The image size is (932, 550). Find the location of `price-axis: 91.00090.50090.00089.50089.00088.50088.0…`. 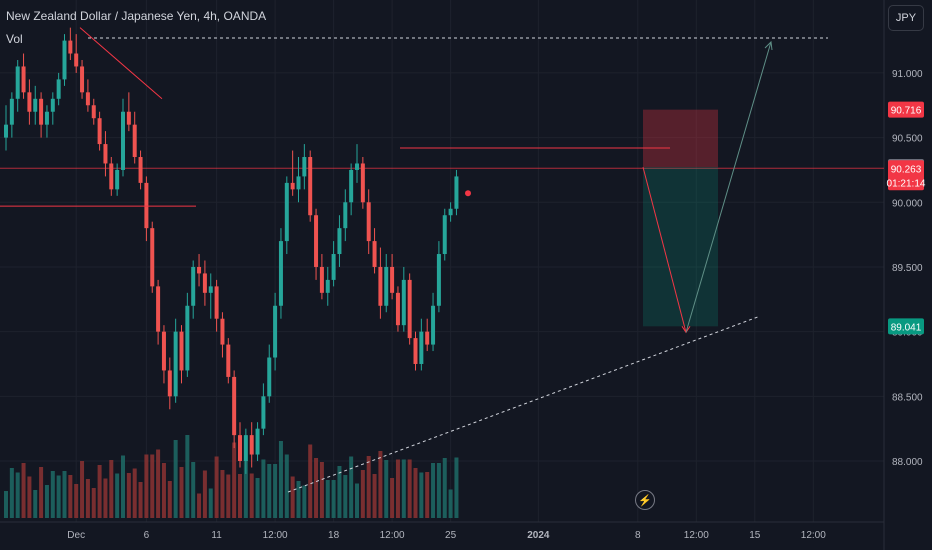

price-axis: 91.00090.50090.00089.50089.00088.50088.0… is located at coordinates (907, 268).